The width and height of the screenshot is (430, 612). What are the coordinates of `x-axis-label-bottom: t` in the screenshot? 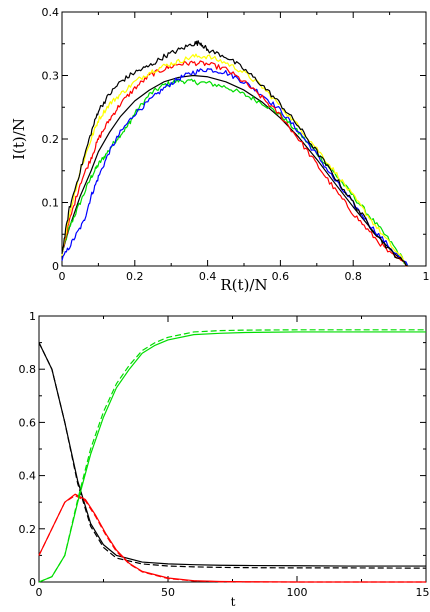 It's located at (233, 602).